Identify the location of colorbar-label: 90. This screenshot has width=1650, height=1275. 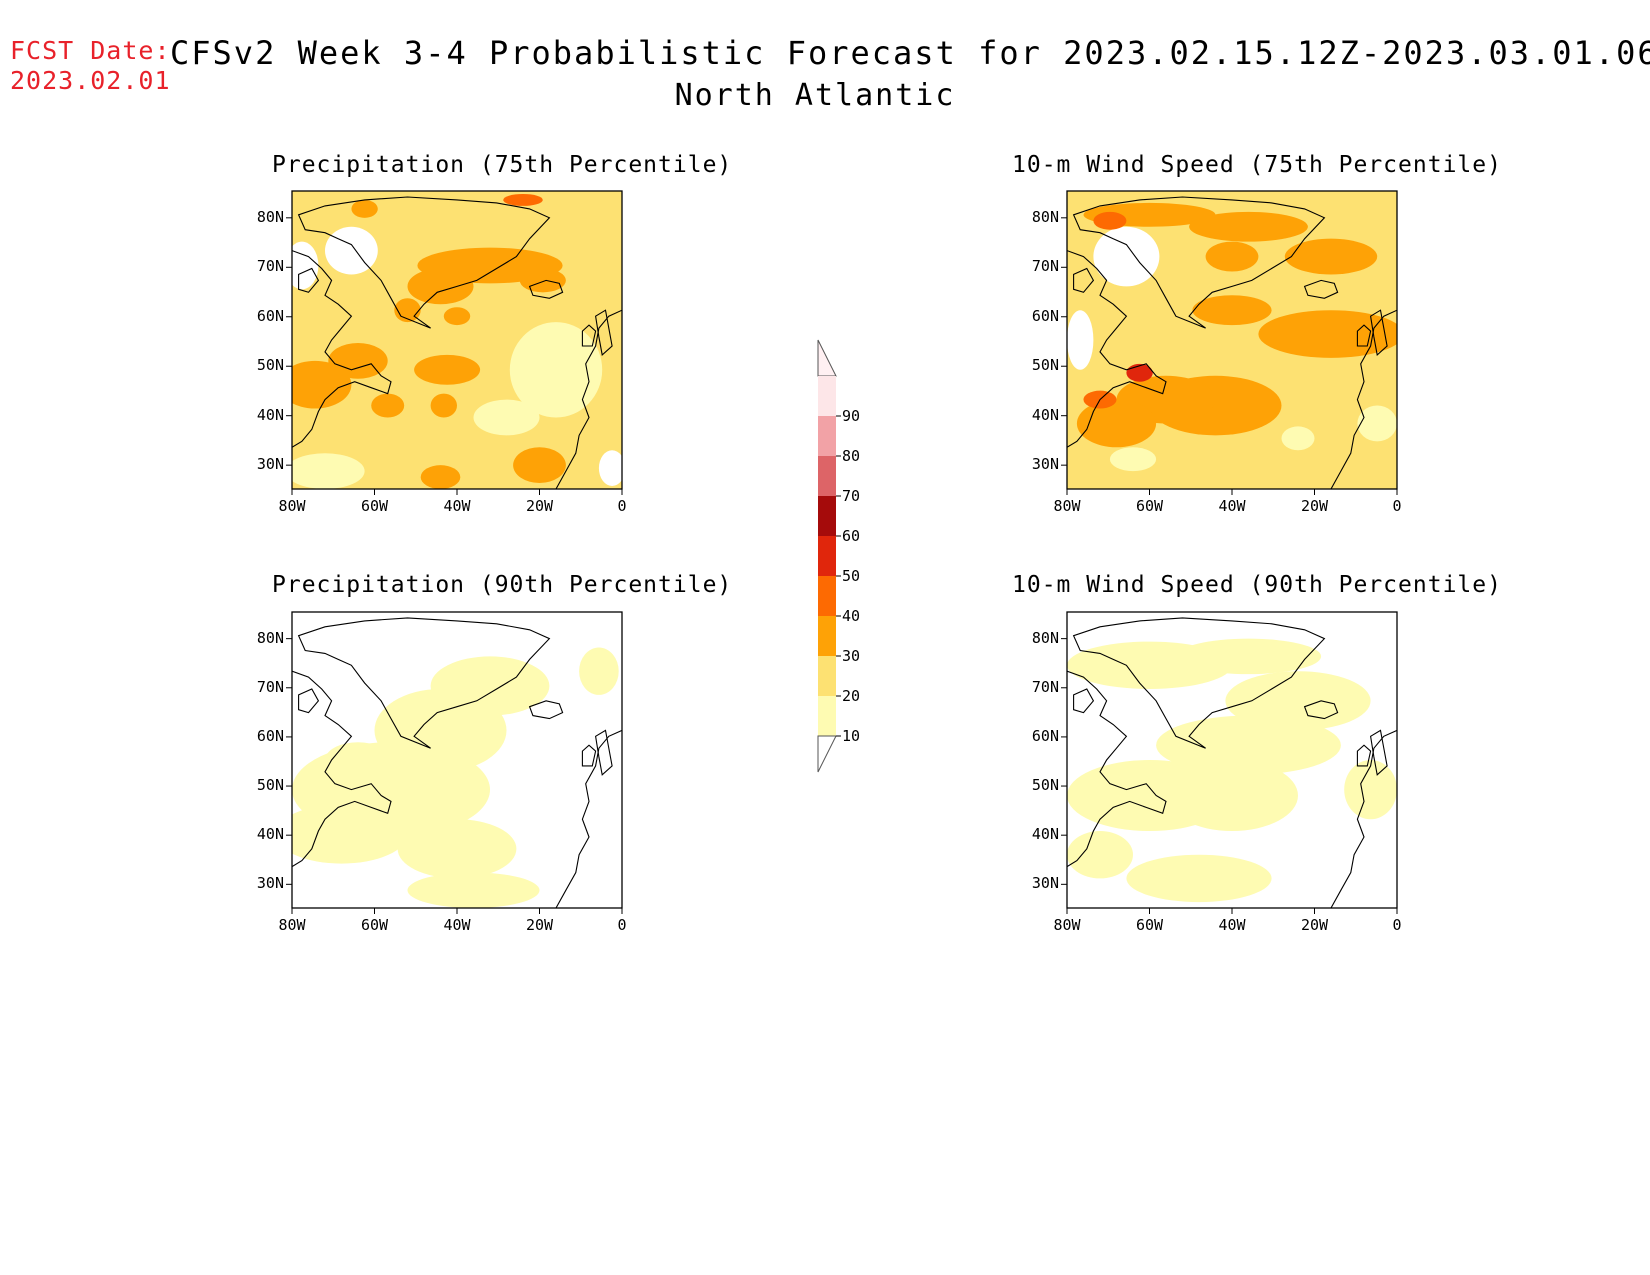
(851, 416).